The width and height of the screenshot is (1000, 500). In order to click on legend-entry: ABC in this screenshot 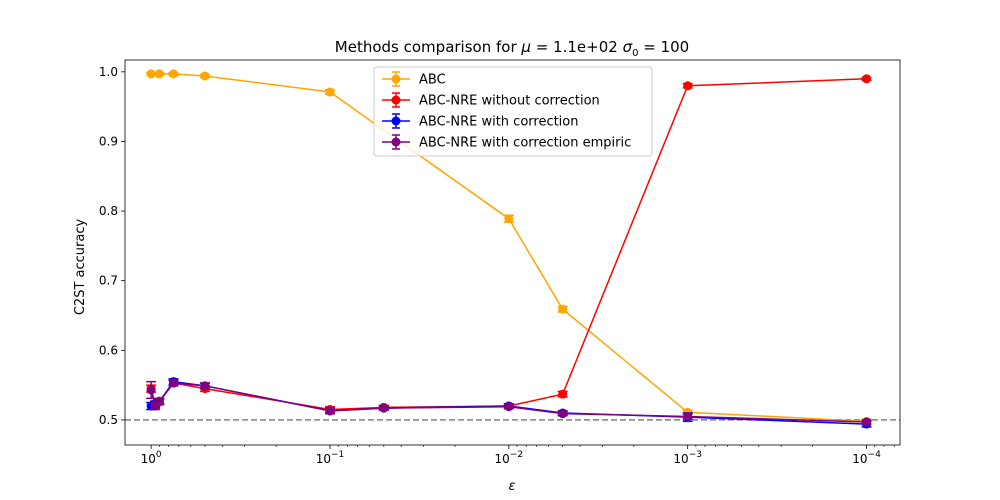, I will do `click(414, 79)`.